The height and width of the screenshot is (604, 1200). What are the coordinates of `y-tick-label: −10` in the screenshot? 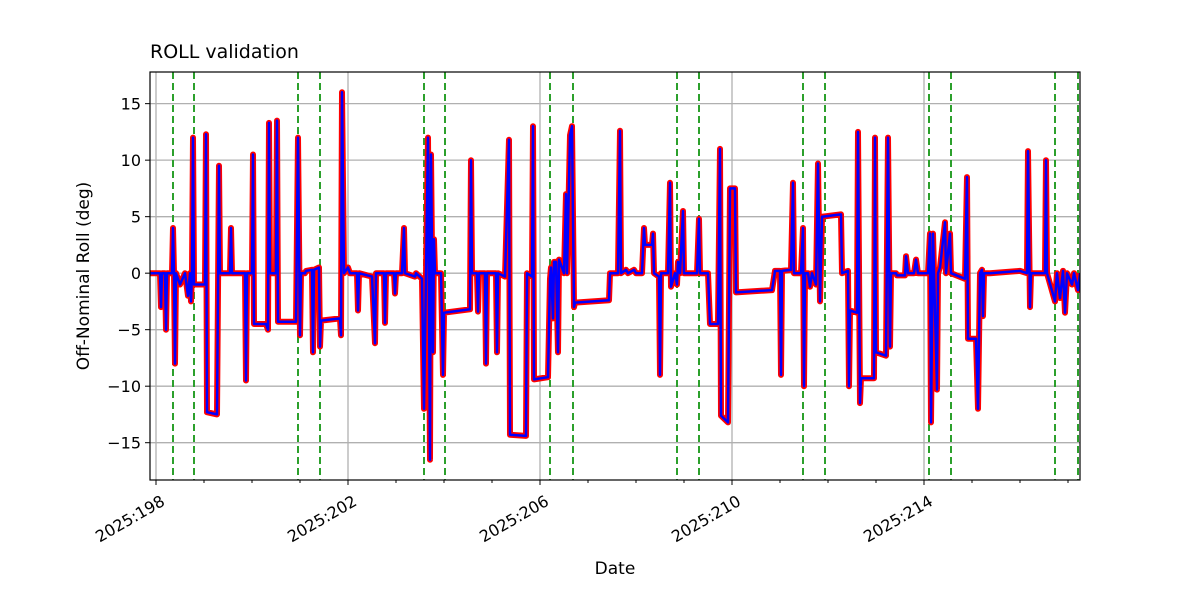 It's located at (124, 386).